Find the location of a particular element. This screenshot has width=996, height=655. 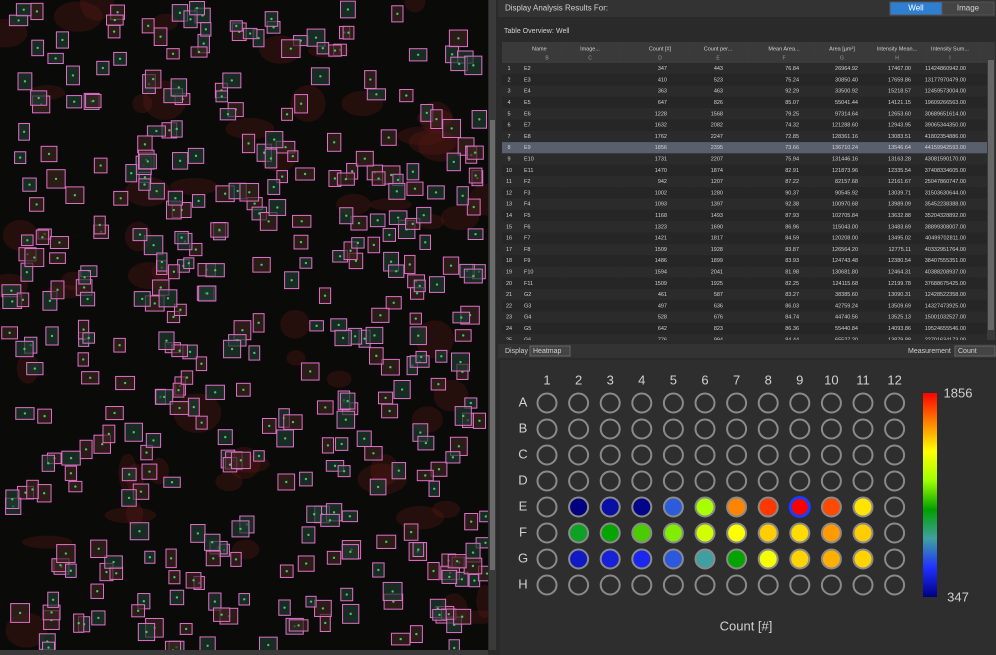

dropdown-value: Heatmap is located at coordinates (547, 351).